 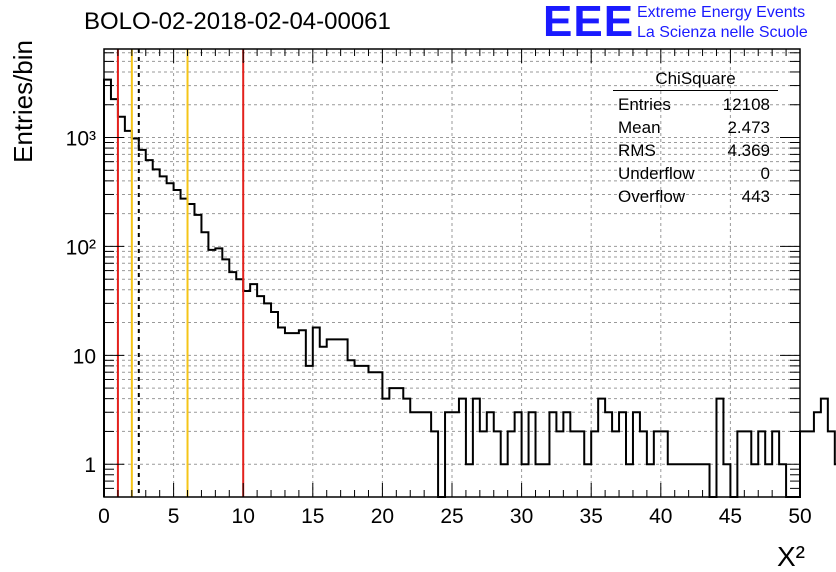 I want to click on stats-label: Underflow, so click(x=656, y=173).